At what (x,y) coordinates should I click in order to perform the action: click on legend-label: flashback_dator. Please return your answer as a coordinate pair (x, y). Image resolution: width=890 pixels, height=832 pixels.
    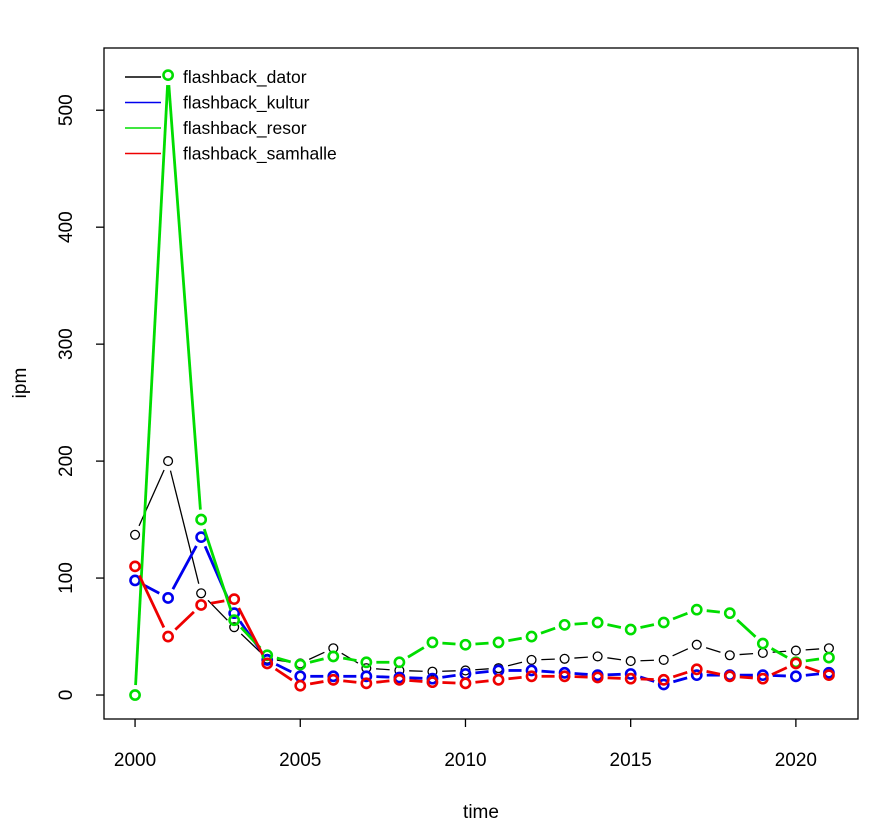
    Looking at the image, I should click on (245, 77).